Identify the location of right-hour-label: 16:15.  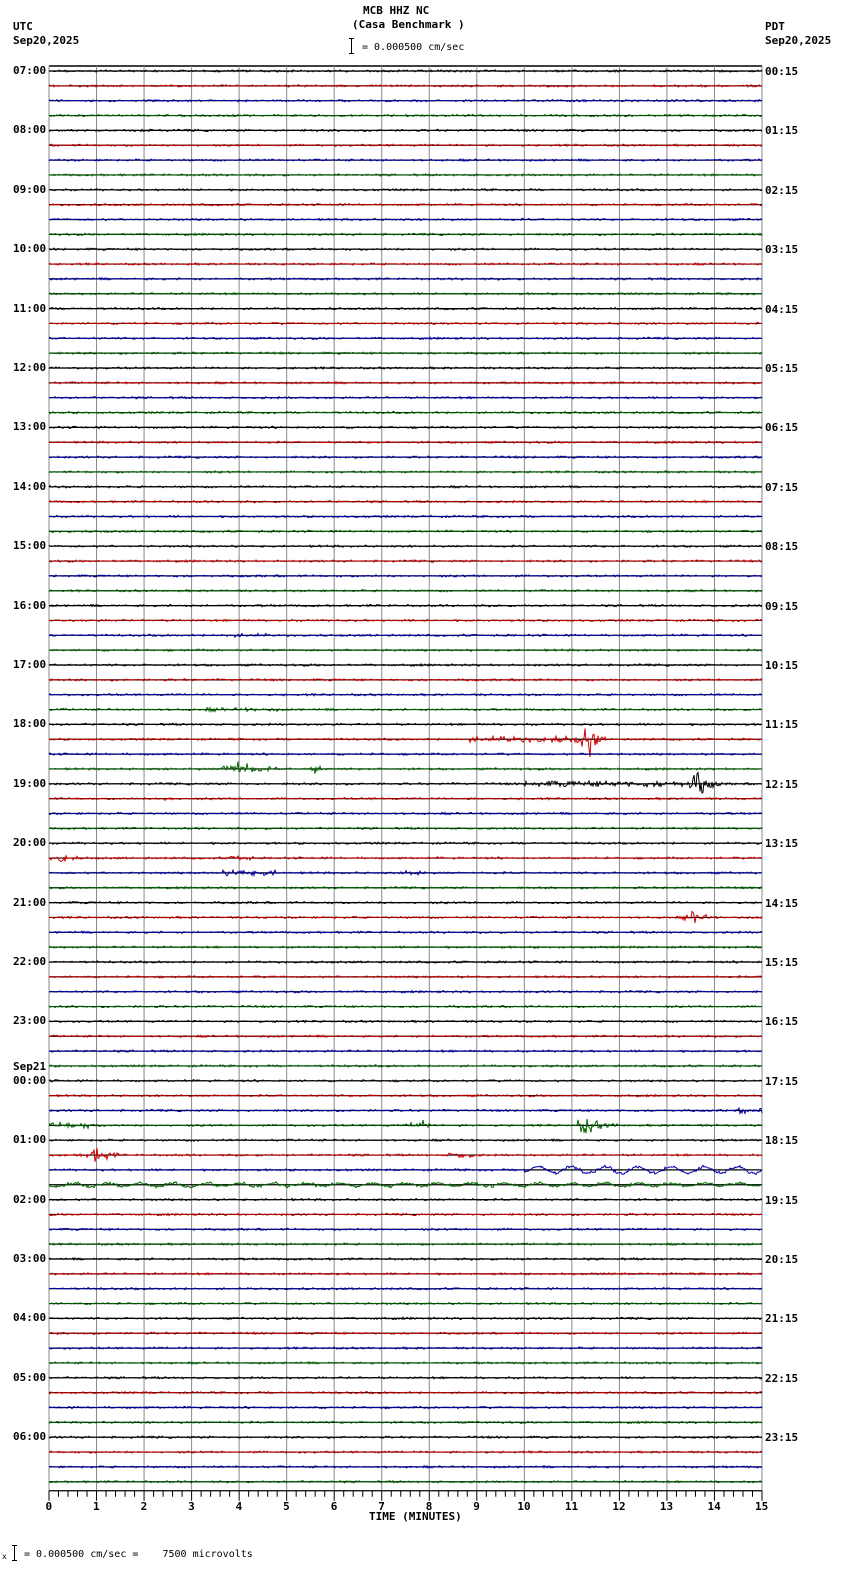
(782, 1022).